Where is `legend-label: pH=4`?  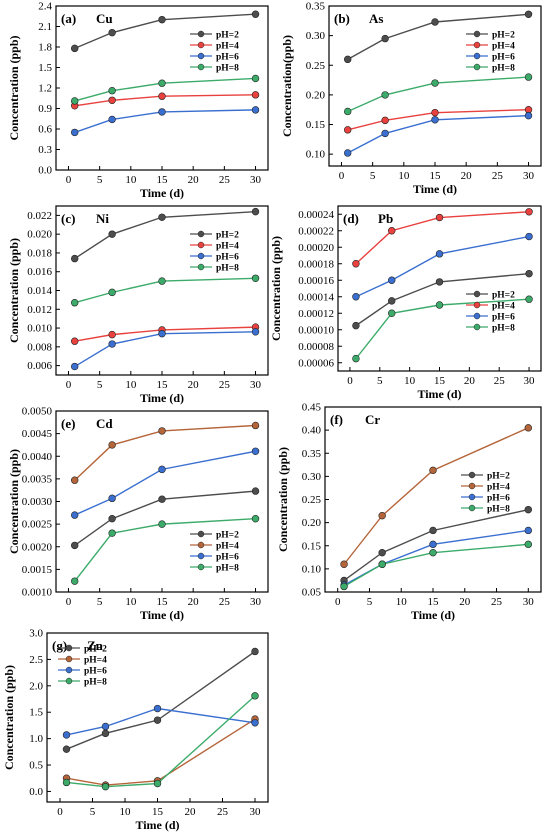
legend-label: pH=4 is located at coordinates (503, 307).